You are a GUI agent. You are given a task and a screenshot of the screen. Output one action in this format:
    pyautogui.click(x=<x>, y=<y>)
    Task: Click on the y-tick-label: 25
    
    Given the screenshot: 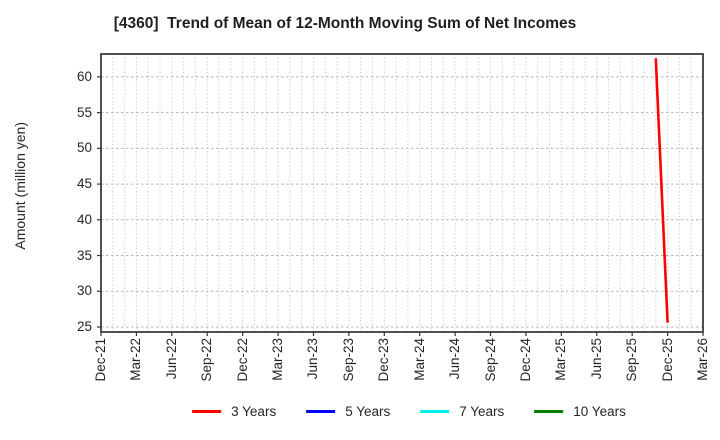 What is the action you would take?
    pyautogui.click(x=84, y=326)
    